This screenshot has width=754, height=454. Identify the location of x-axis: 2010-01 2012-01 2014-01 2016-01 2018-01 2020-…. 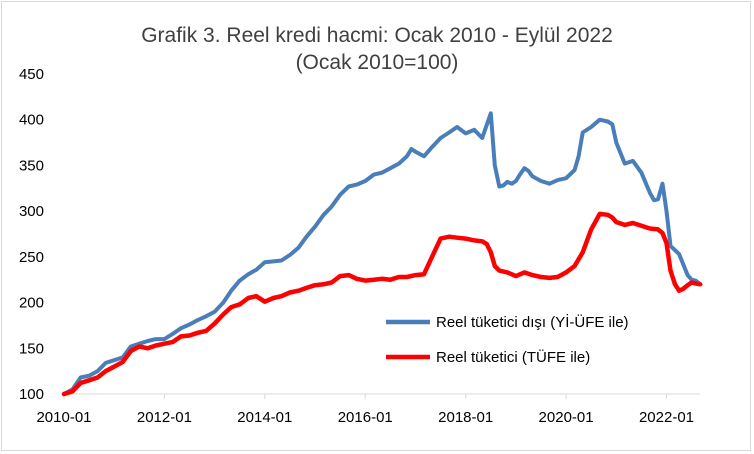
(368, 409).